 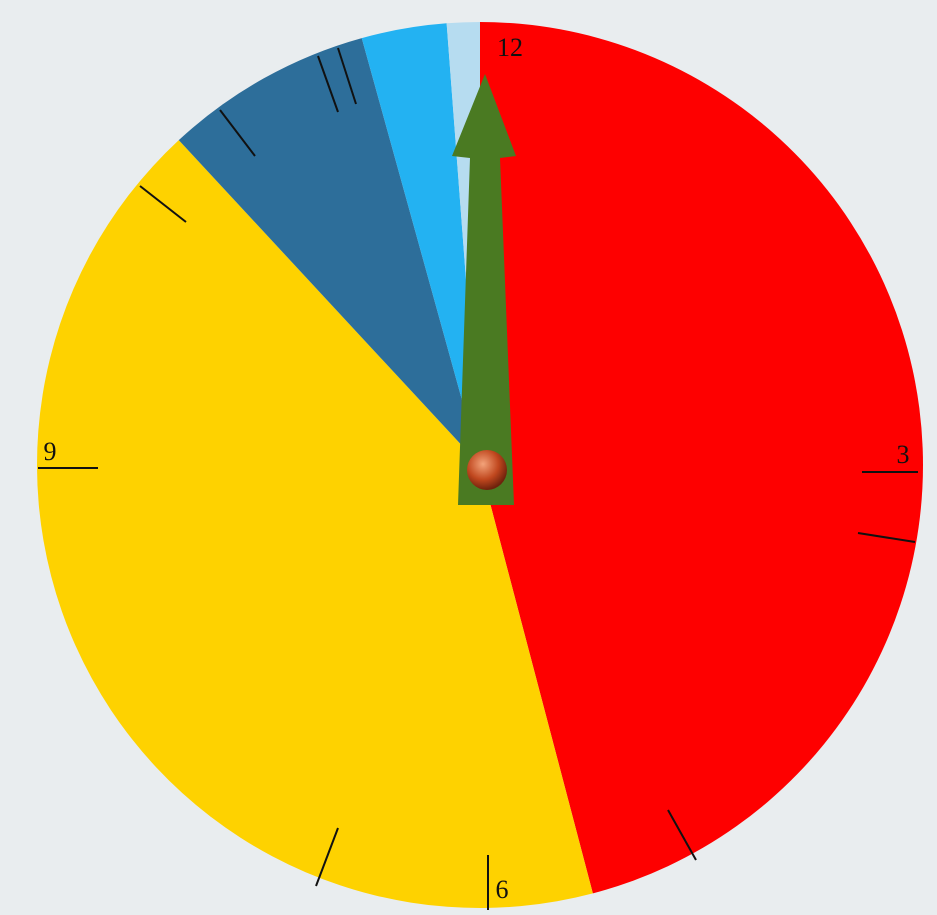 I want to click on clock-label: 6, so click(x=502, y=889).